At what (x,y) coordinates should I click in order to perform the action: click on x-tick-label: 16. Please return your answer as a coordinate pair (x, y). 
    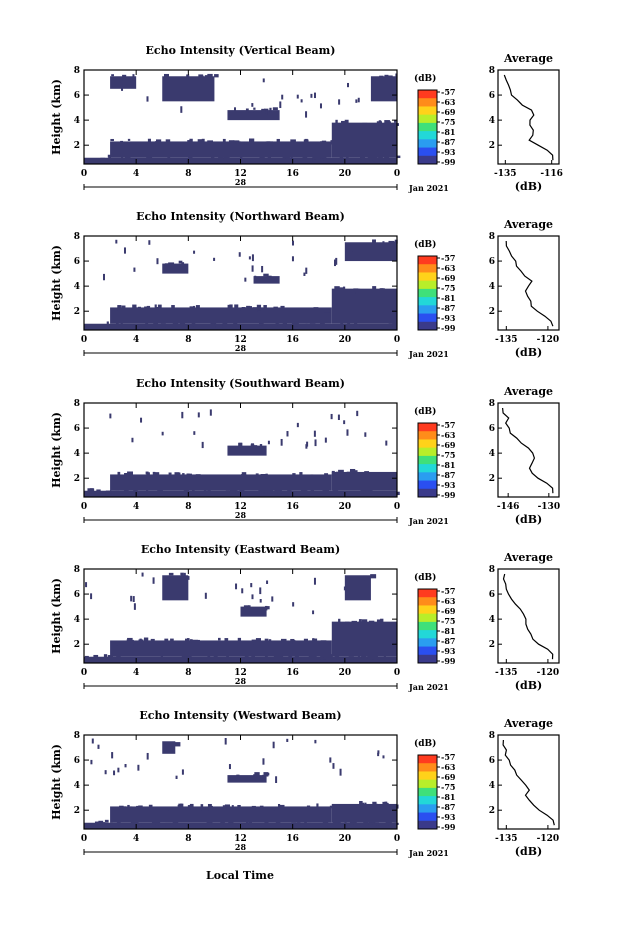
    Looking at the image, I should click on (292, 174).